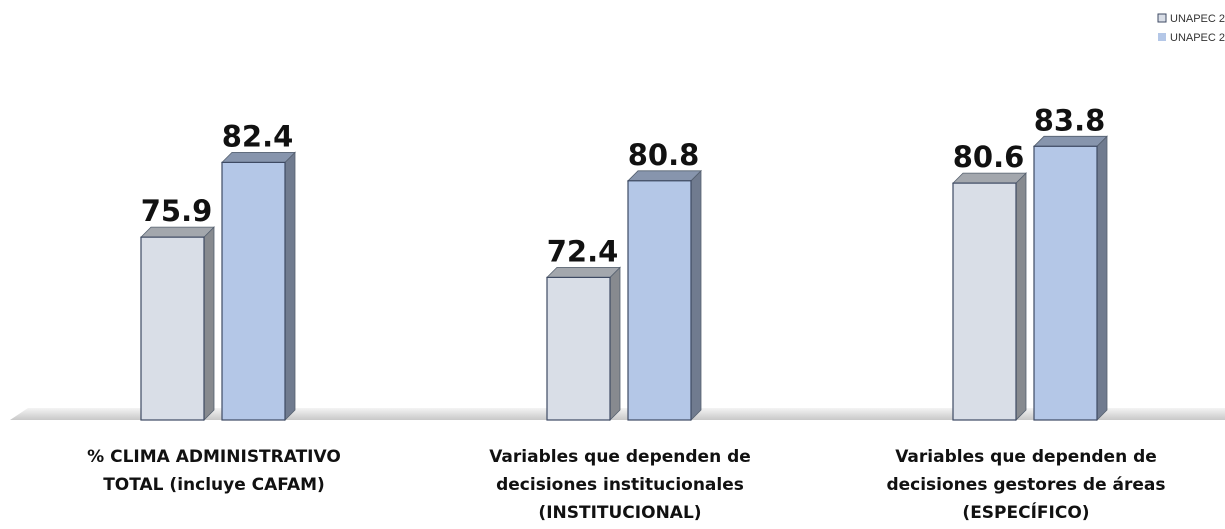 The image size is (1225, 529). Describe the element at coordinates (620, 485) in the screenshot. I see `x-tick-label: decisiones institucionales` at that location.